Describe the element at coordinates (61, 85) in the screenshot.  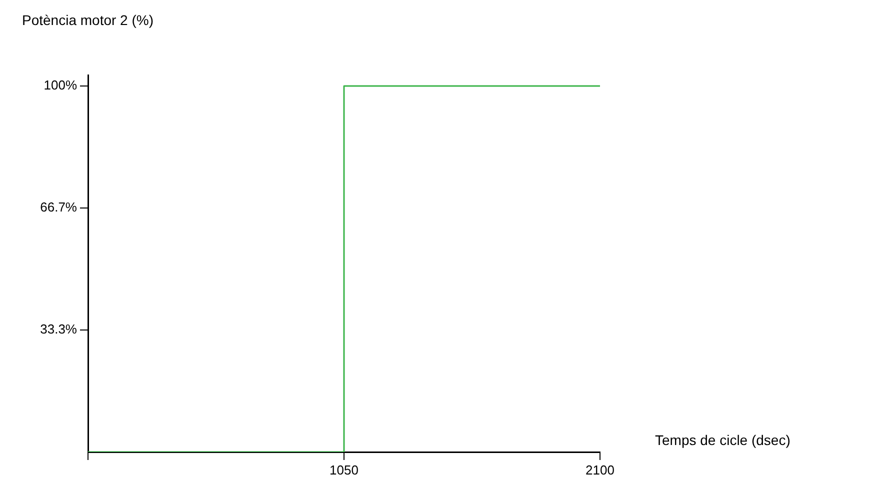
I see `y-tick-label: 100%` at that location.